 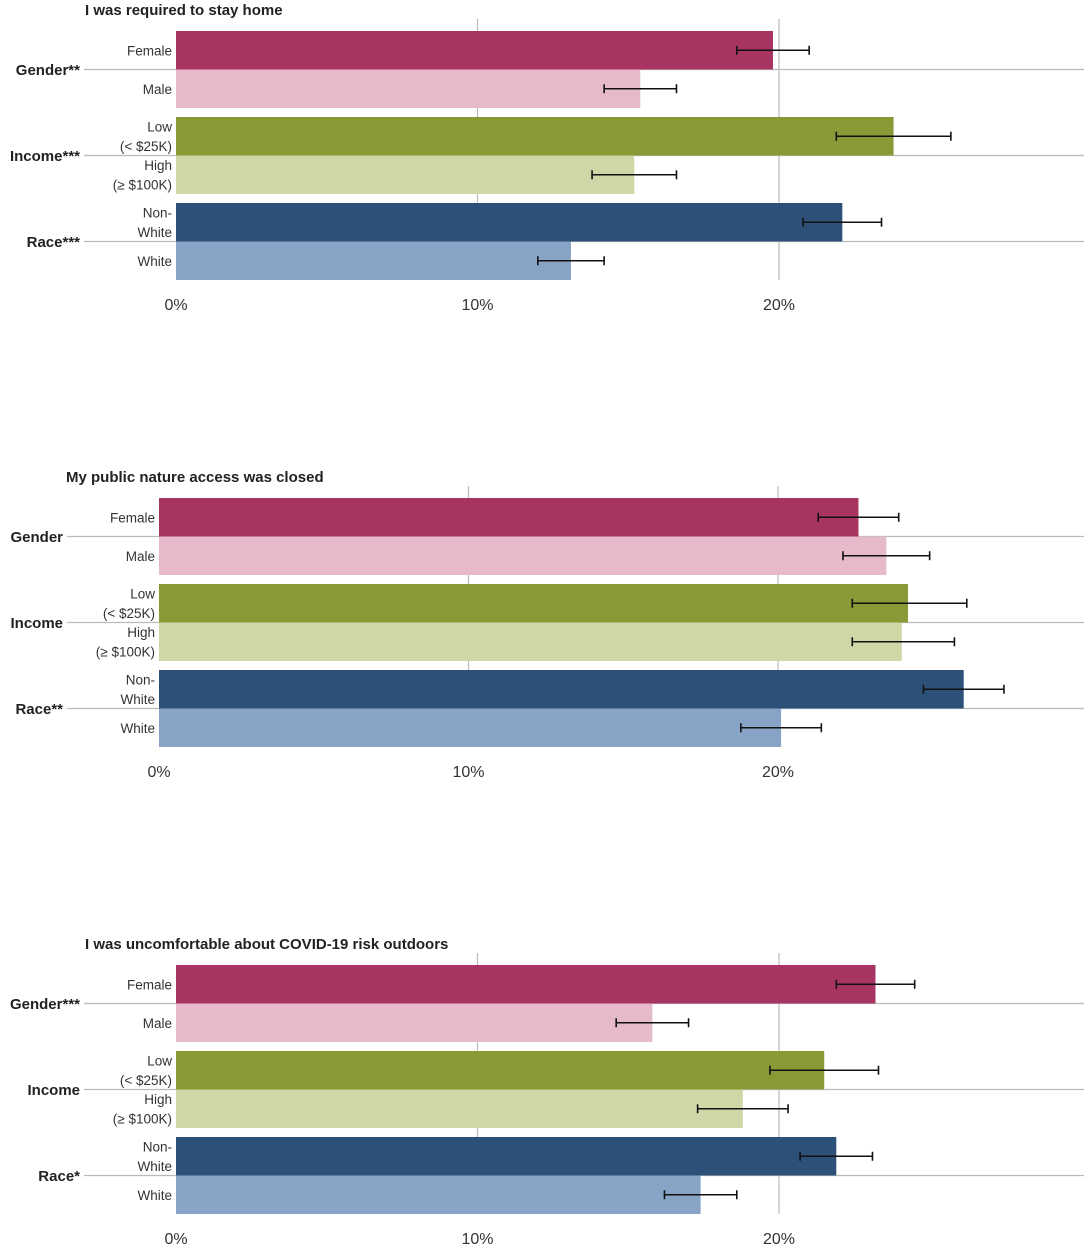 What do you see at coordinates (45, 156) in the screenshot?
I see `group-label: Income***` at bounding box center [45, 156].